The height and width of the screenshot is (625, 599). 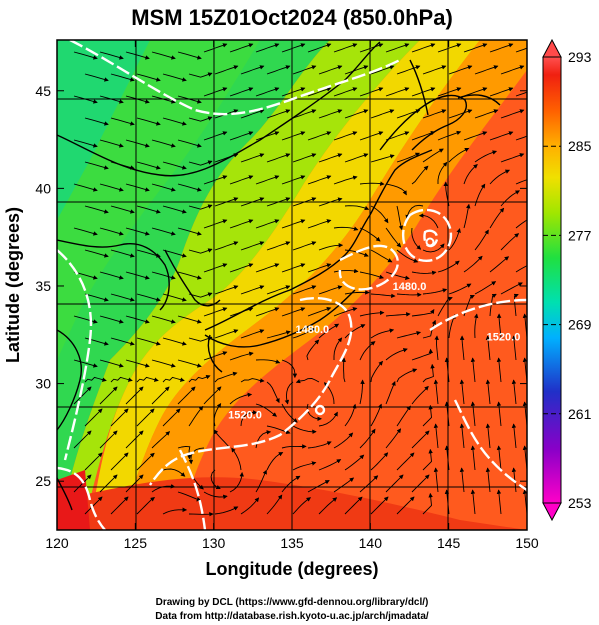 What do you see at coordinates (567, 280) in the screenshot?
I see `colorbar-ticks: 293 285 277 269 261 253` at bounding box center [567, 280].